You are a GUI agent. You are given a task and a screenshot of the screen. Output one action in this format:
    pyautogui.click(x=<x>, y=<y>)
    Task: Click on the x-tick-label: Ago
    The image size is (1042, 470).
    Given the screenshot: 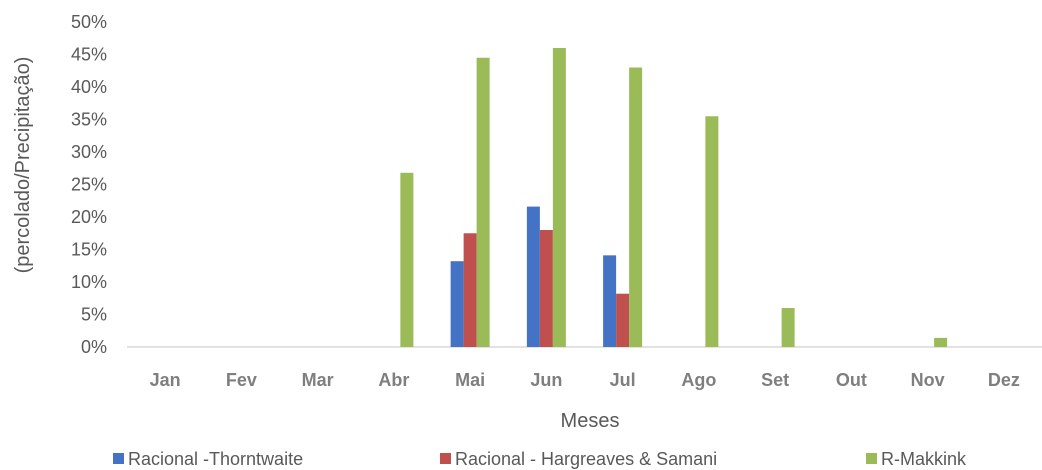 What is the action you would take?
    pyautogui.click(x=698, y=380)
    